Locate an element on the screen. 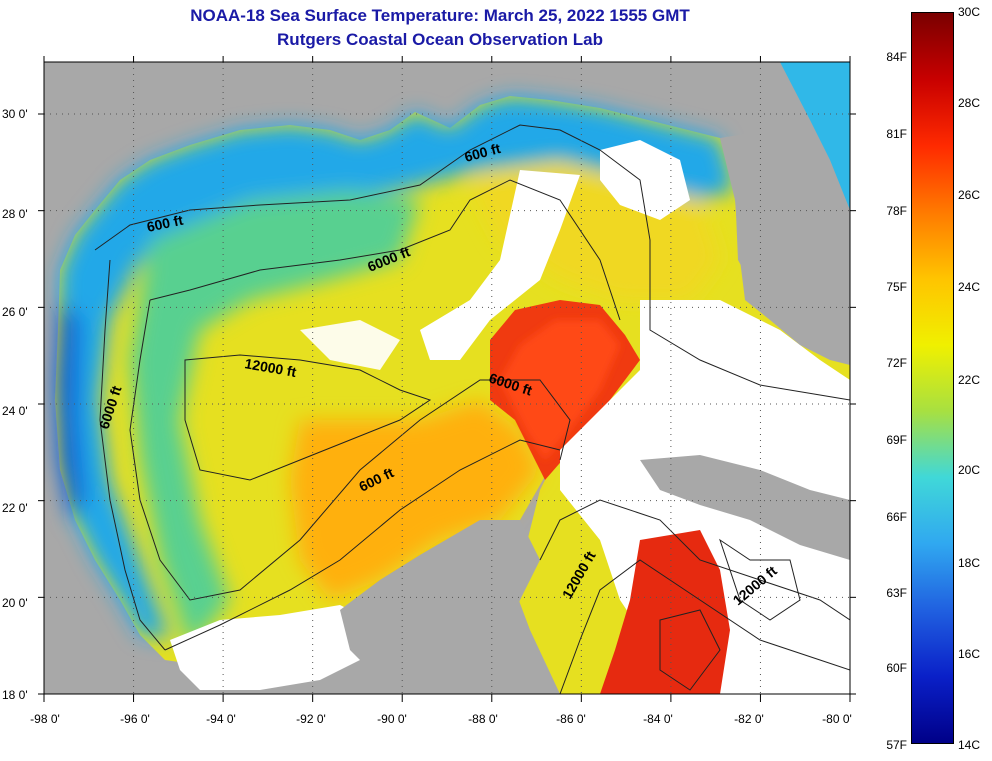  colorbar-f-label: 66F is located at coordinates (896, 517).